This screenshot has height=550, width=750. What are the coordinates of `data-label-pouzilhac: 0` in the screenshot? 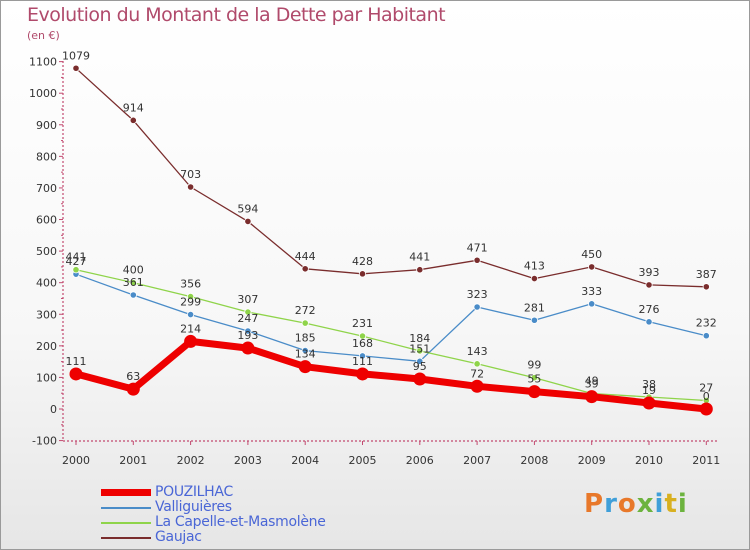 It's located at (706, 396).